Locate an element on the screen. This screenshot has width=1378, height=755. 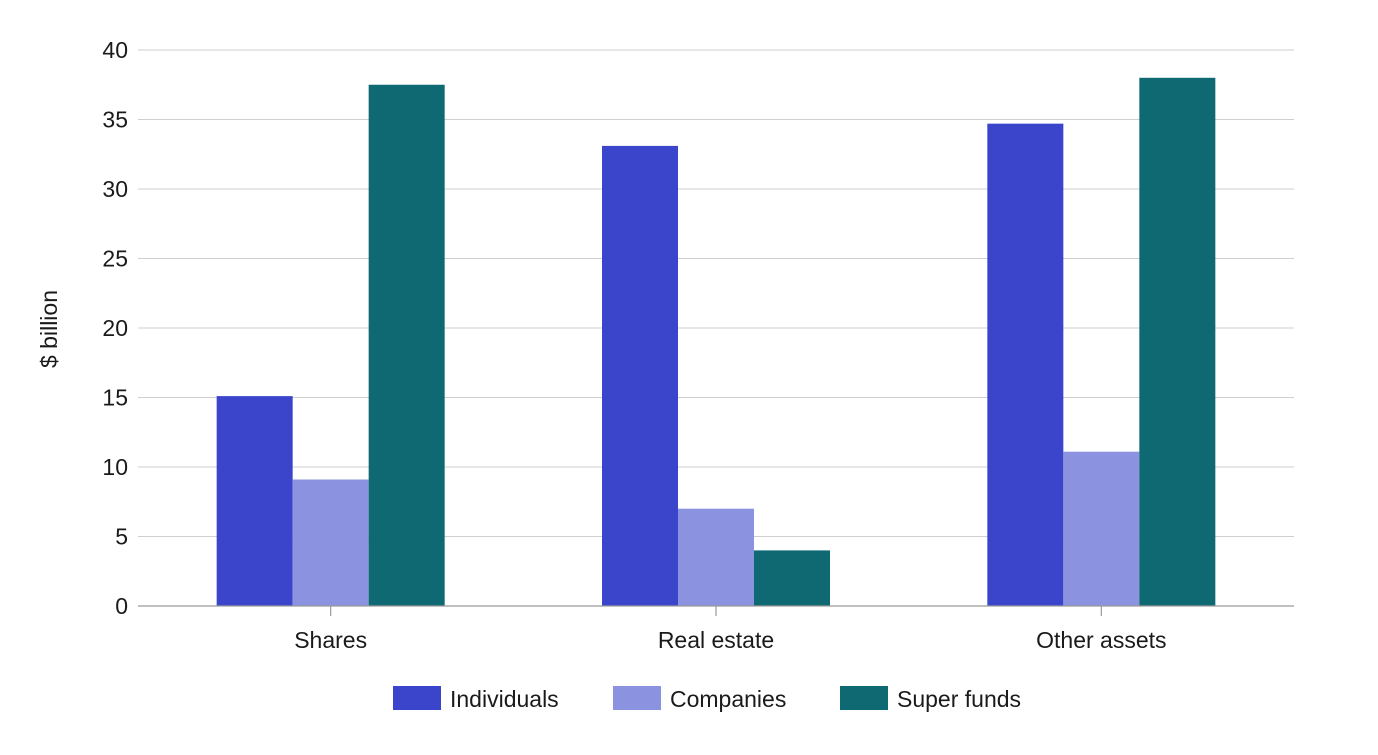
y-tick-label: 20 is located at coordinates (115, 328).